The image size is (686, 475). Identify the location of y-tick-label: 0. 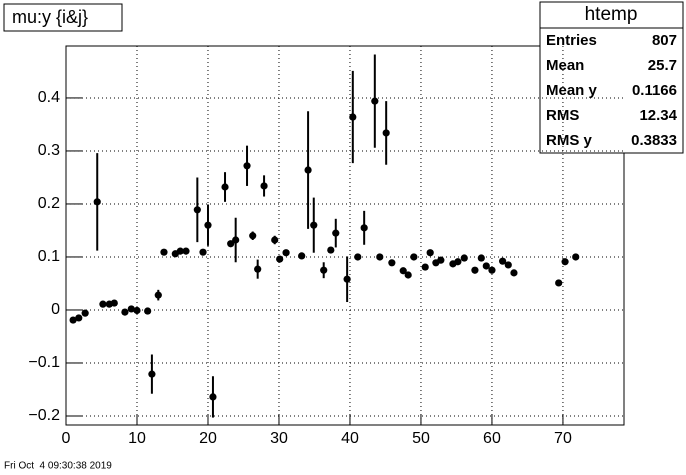
(55, 309).